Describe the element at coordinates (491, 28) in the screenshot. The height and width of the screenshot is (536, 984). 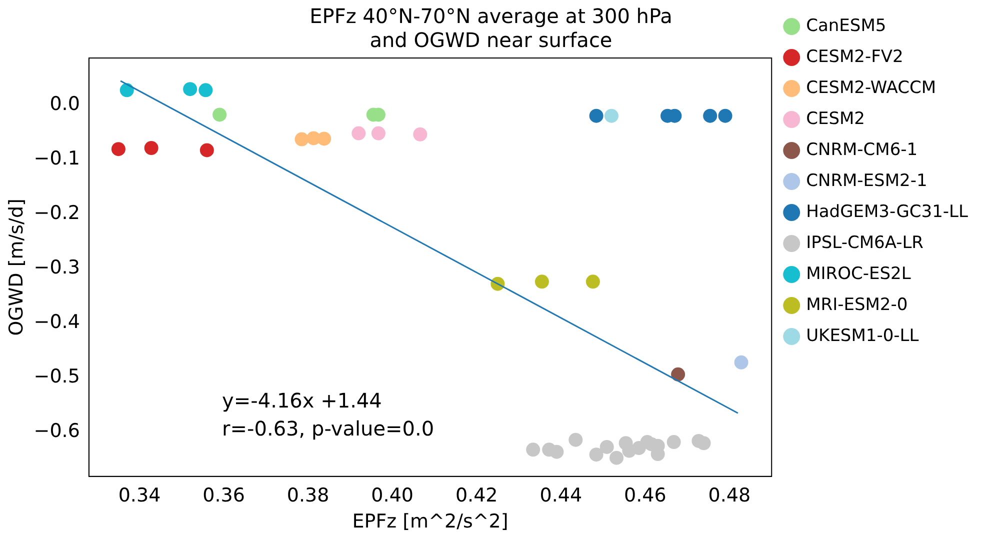
I see `chart-title: EPFz 40°N-70°N average at 300 hPa and OGWD near surface` at that location.